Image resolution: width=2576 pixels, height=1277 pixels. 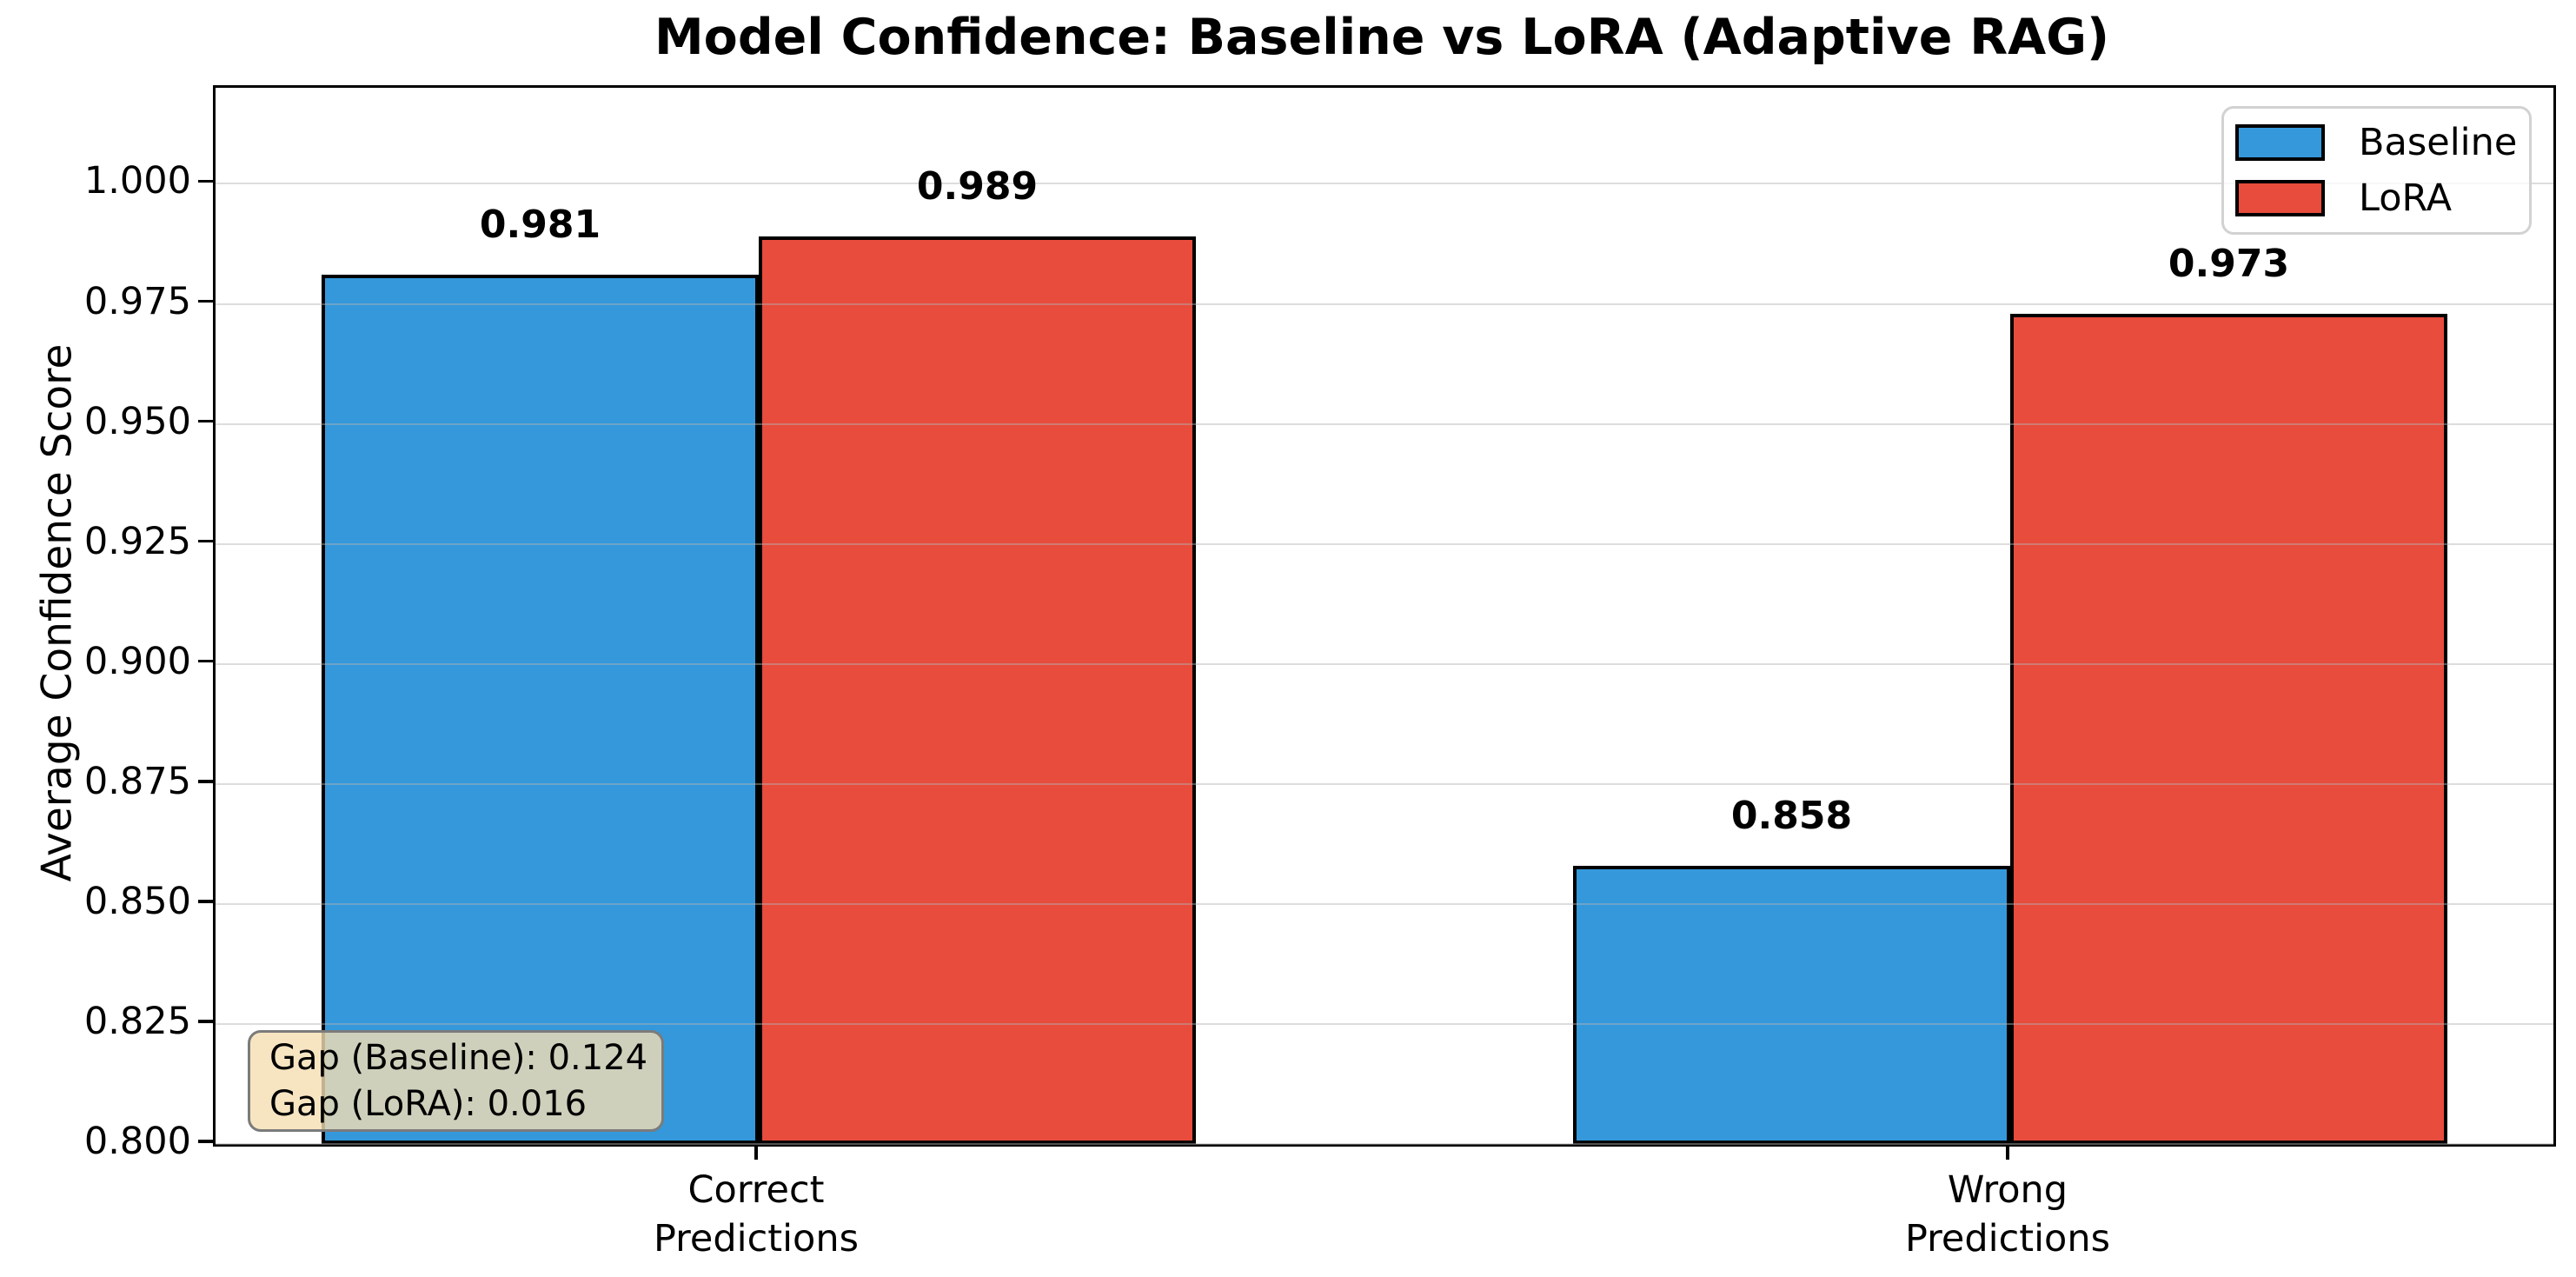 I want to click on y-tick-mark-0.900, so click(x=205, y=661).